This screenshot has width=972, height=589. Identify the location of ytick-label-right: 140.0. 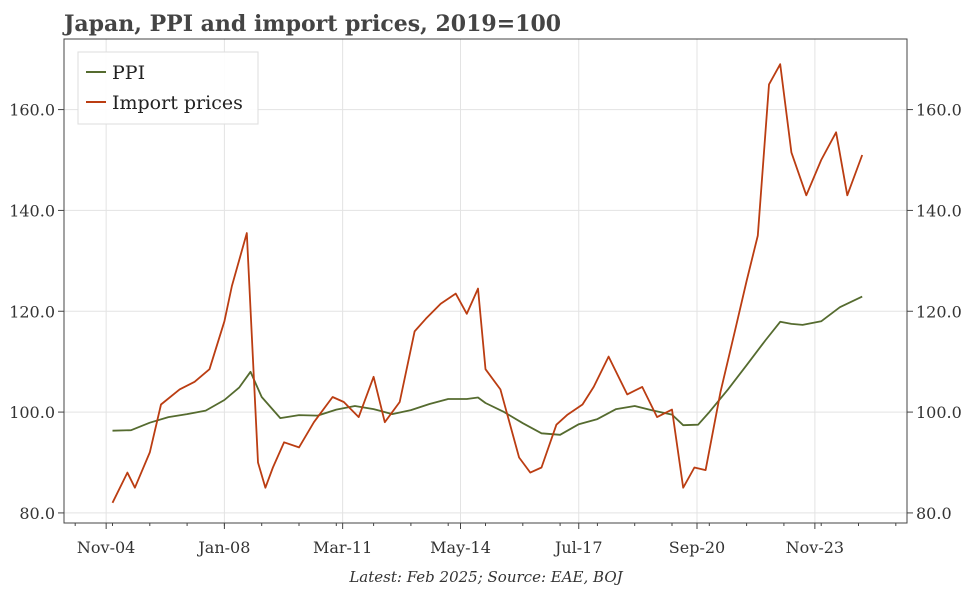
(939, 210).